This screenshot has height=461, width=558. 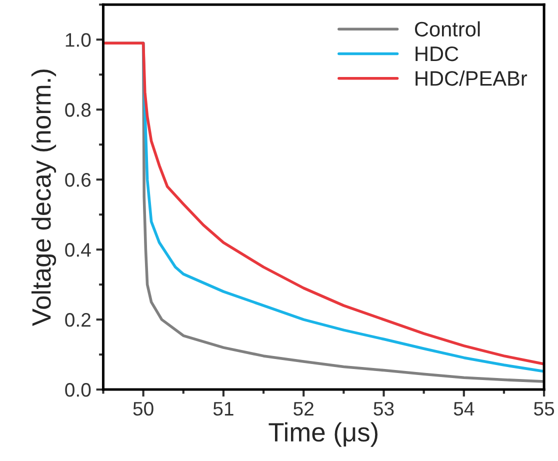 What do you see at coordinates (78, 40) in the screenshot?
I see `y-tick-label: 1.0` at bounding box center [78, 40].